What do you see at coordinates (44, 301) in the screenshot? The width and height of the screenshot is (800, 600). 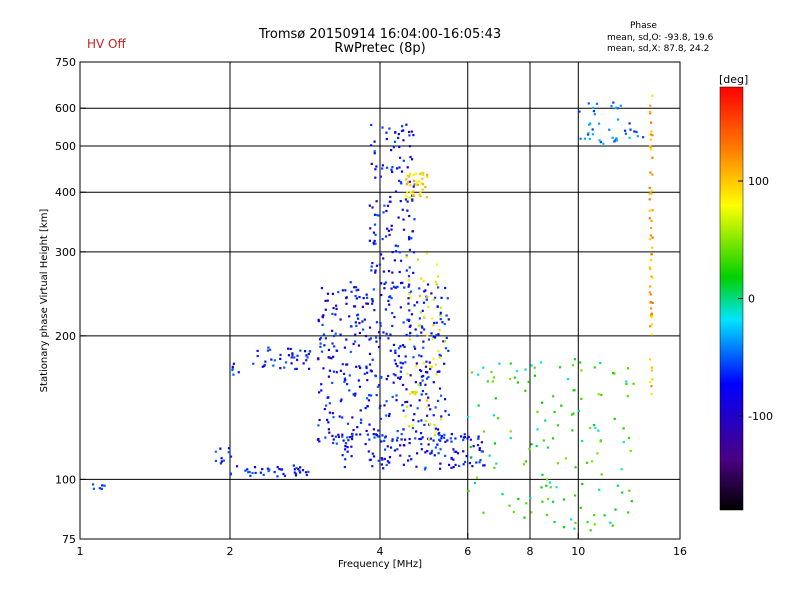 I see `y-axis-label: Stationary phase Virtual Height [km]` at bounding box center [44, 301].